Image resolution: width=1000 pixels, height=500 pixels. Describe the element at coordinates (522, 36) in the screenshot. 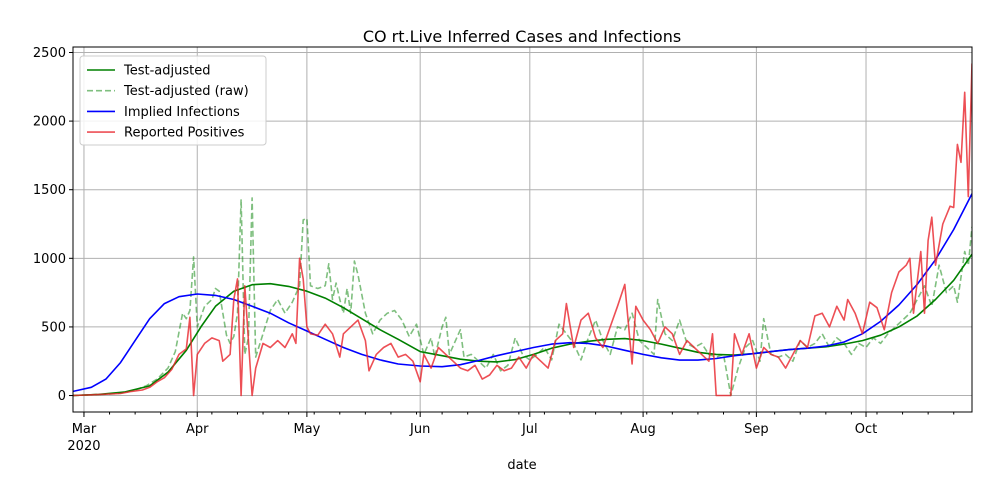

I see `chart-title: CO rt.Live Inferred Cases and Infections` at that location.